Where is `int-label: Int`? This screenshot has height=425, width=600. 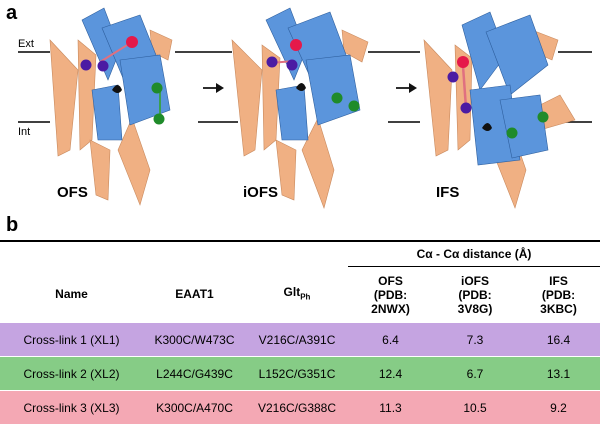 int-label: Int is located at coordinates (24, 132).